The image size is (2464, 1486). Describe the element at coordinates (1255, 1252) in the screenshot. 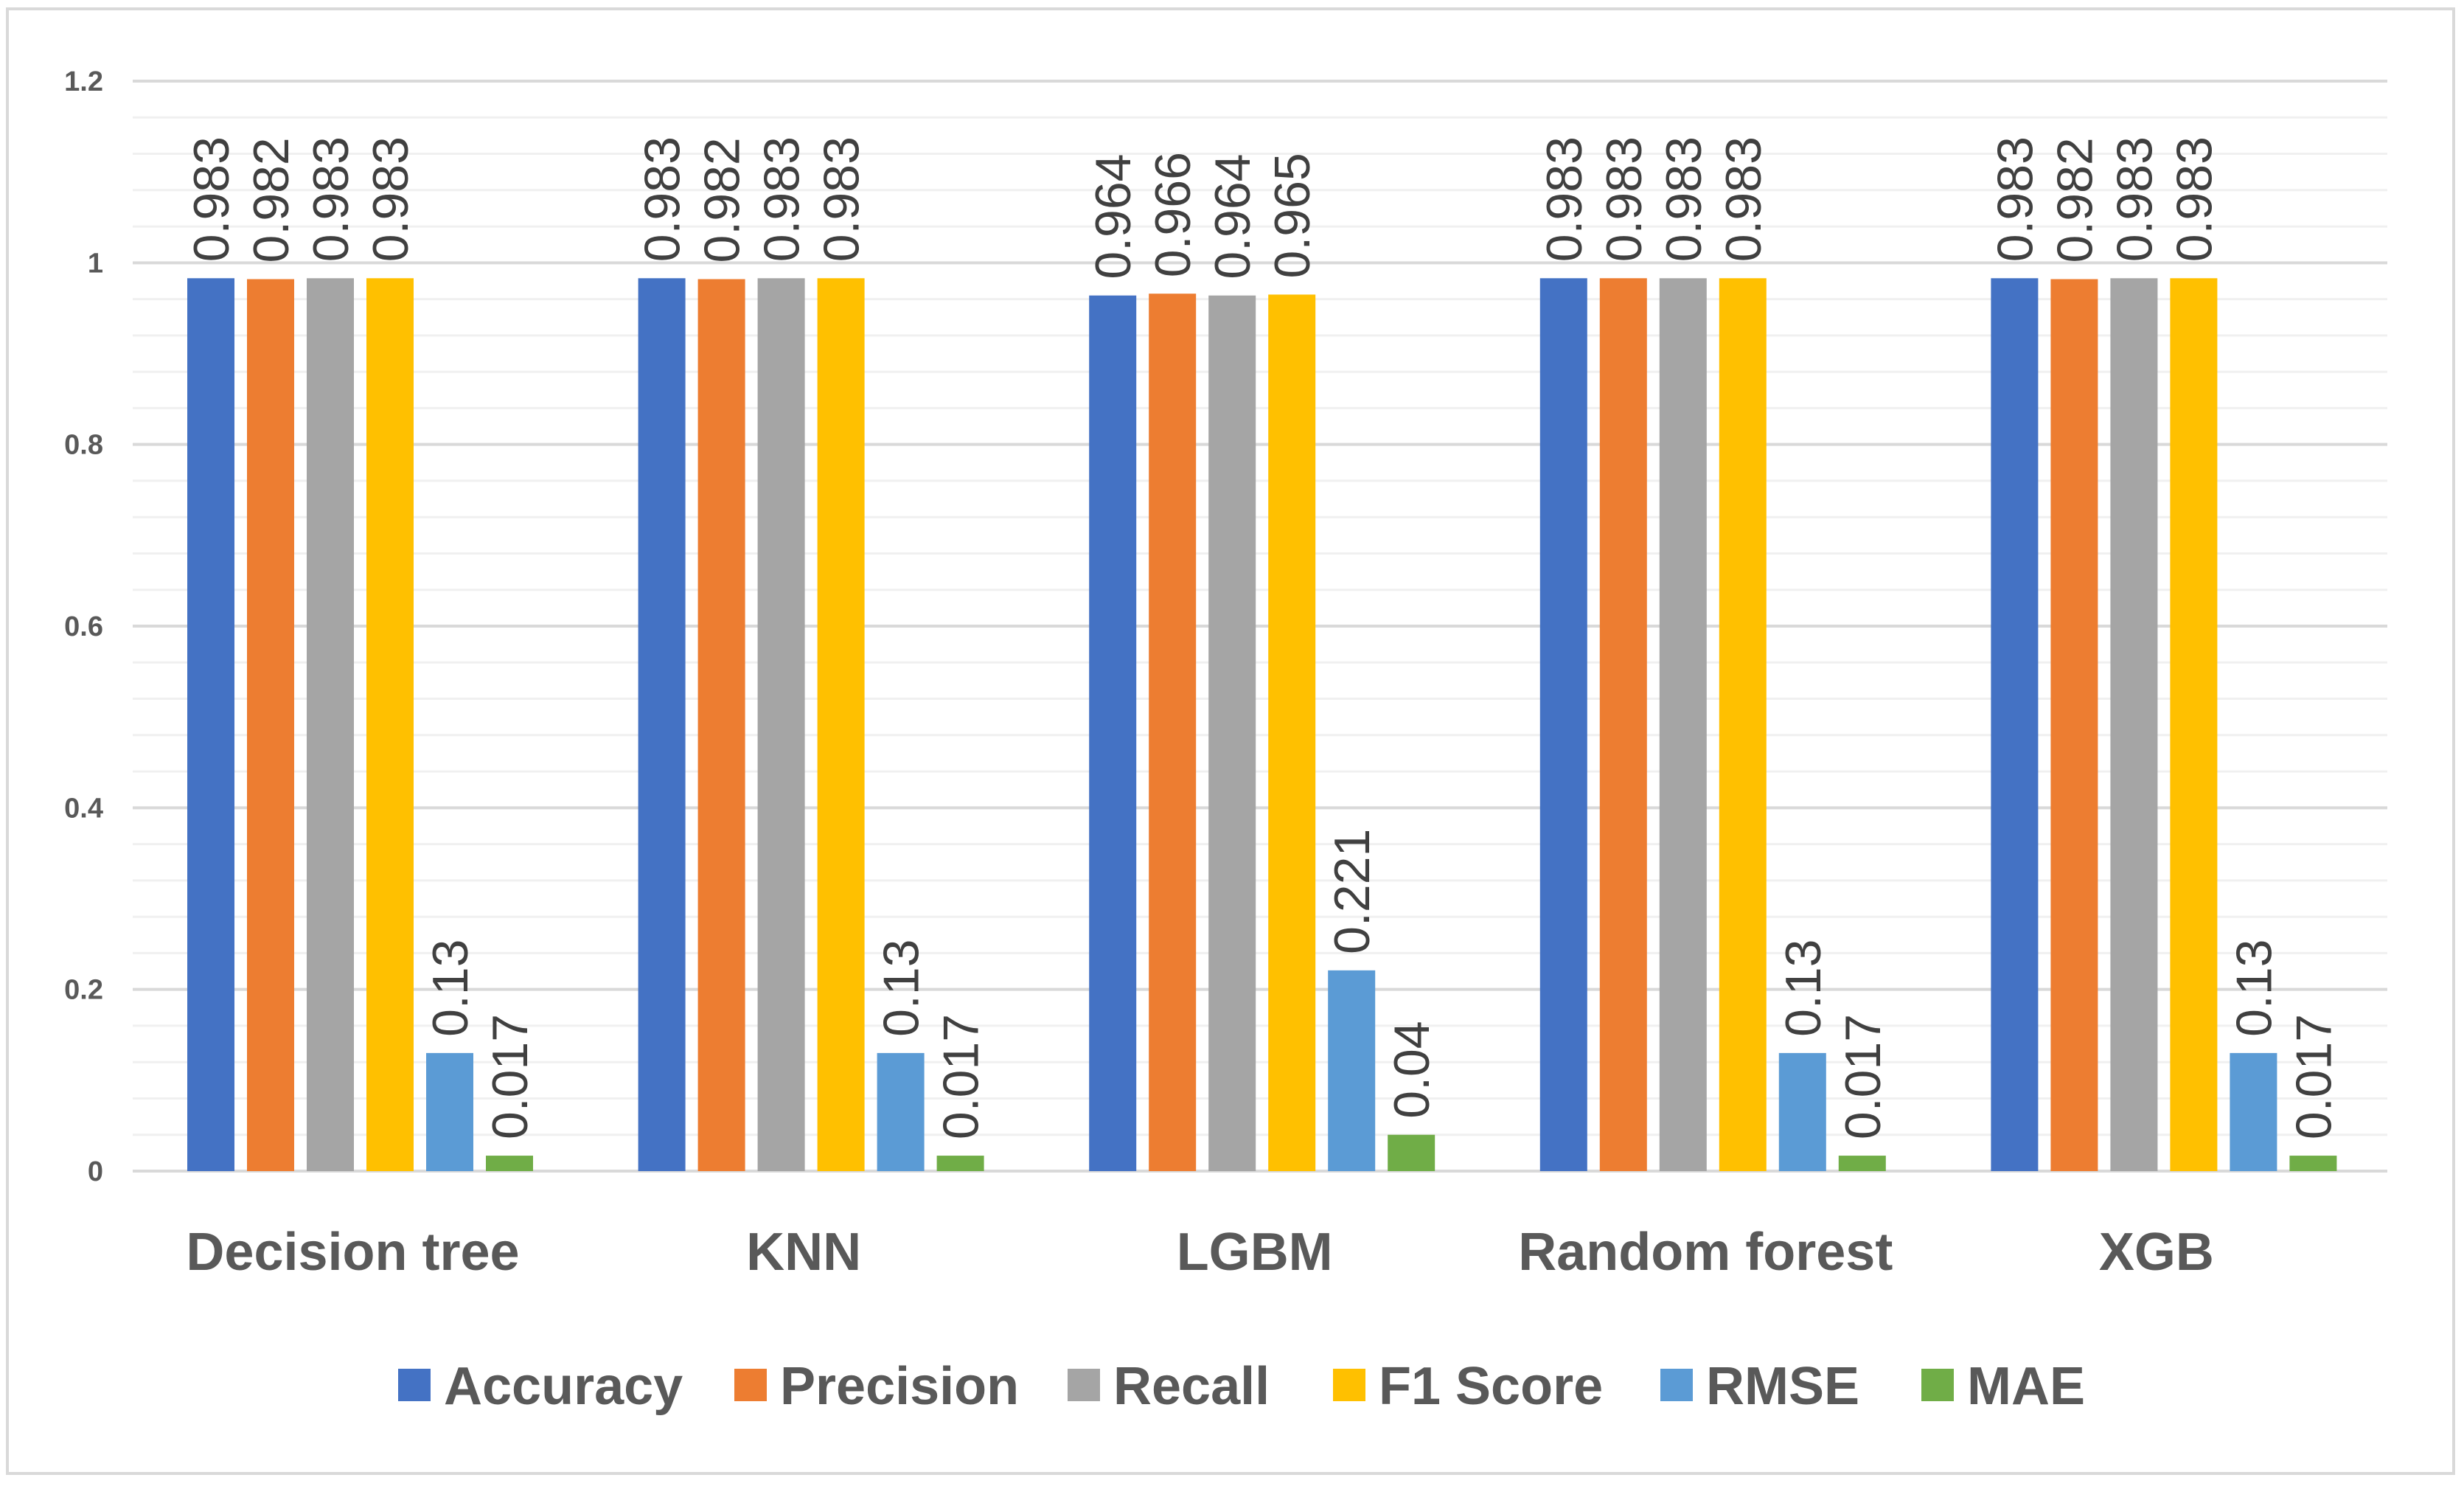

I see `x-category-label: LGBM` at that location.